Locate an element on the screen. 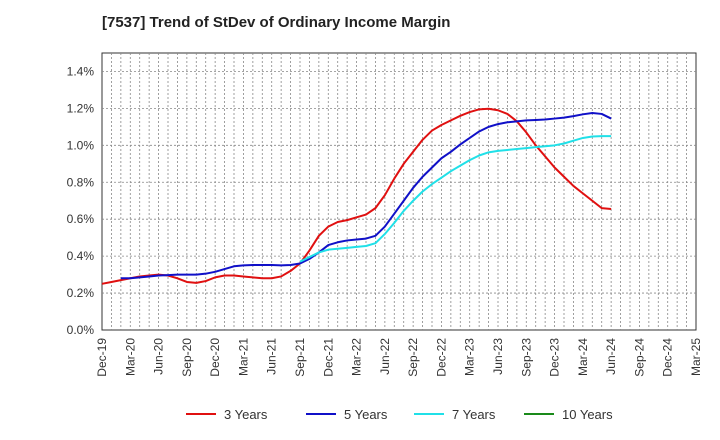 This screenshot has height=440, width=720. x-tick-label: Jun-21 is located at coordinates (272, 356).